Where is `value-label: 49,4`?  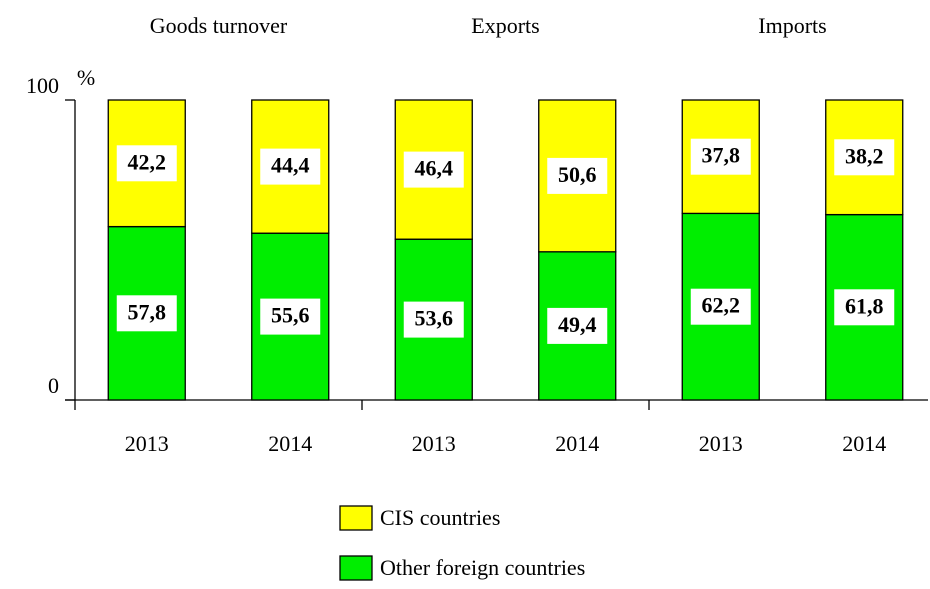
value-label: 49,4 is located at coordinates (577, 324).